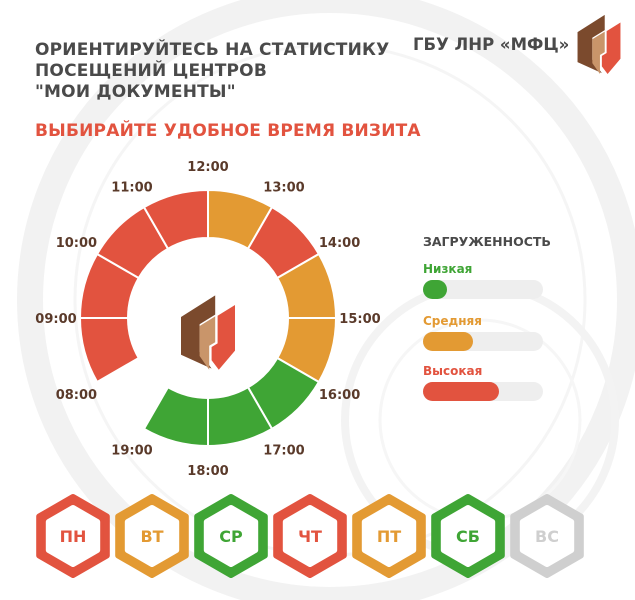  I want to click on day-badge-ВС: ВС, so click(547, 536).